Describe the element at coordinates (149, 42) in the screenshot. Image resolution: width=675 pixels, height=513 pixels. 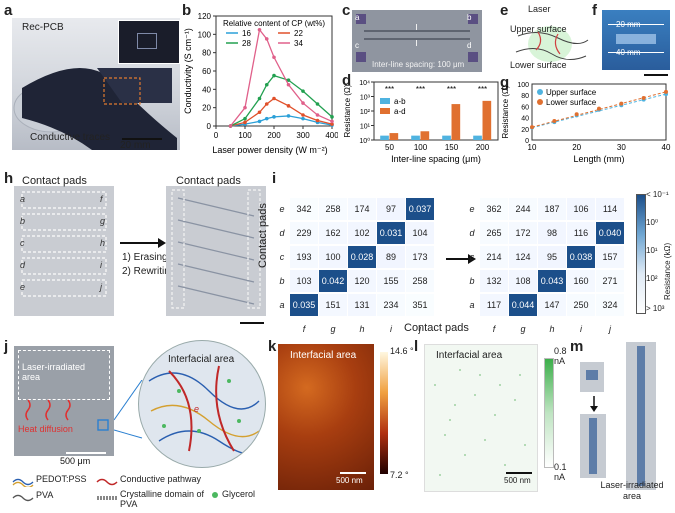
I see `panel-a-inset` at that location.